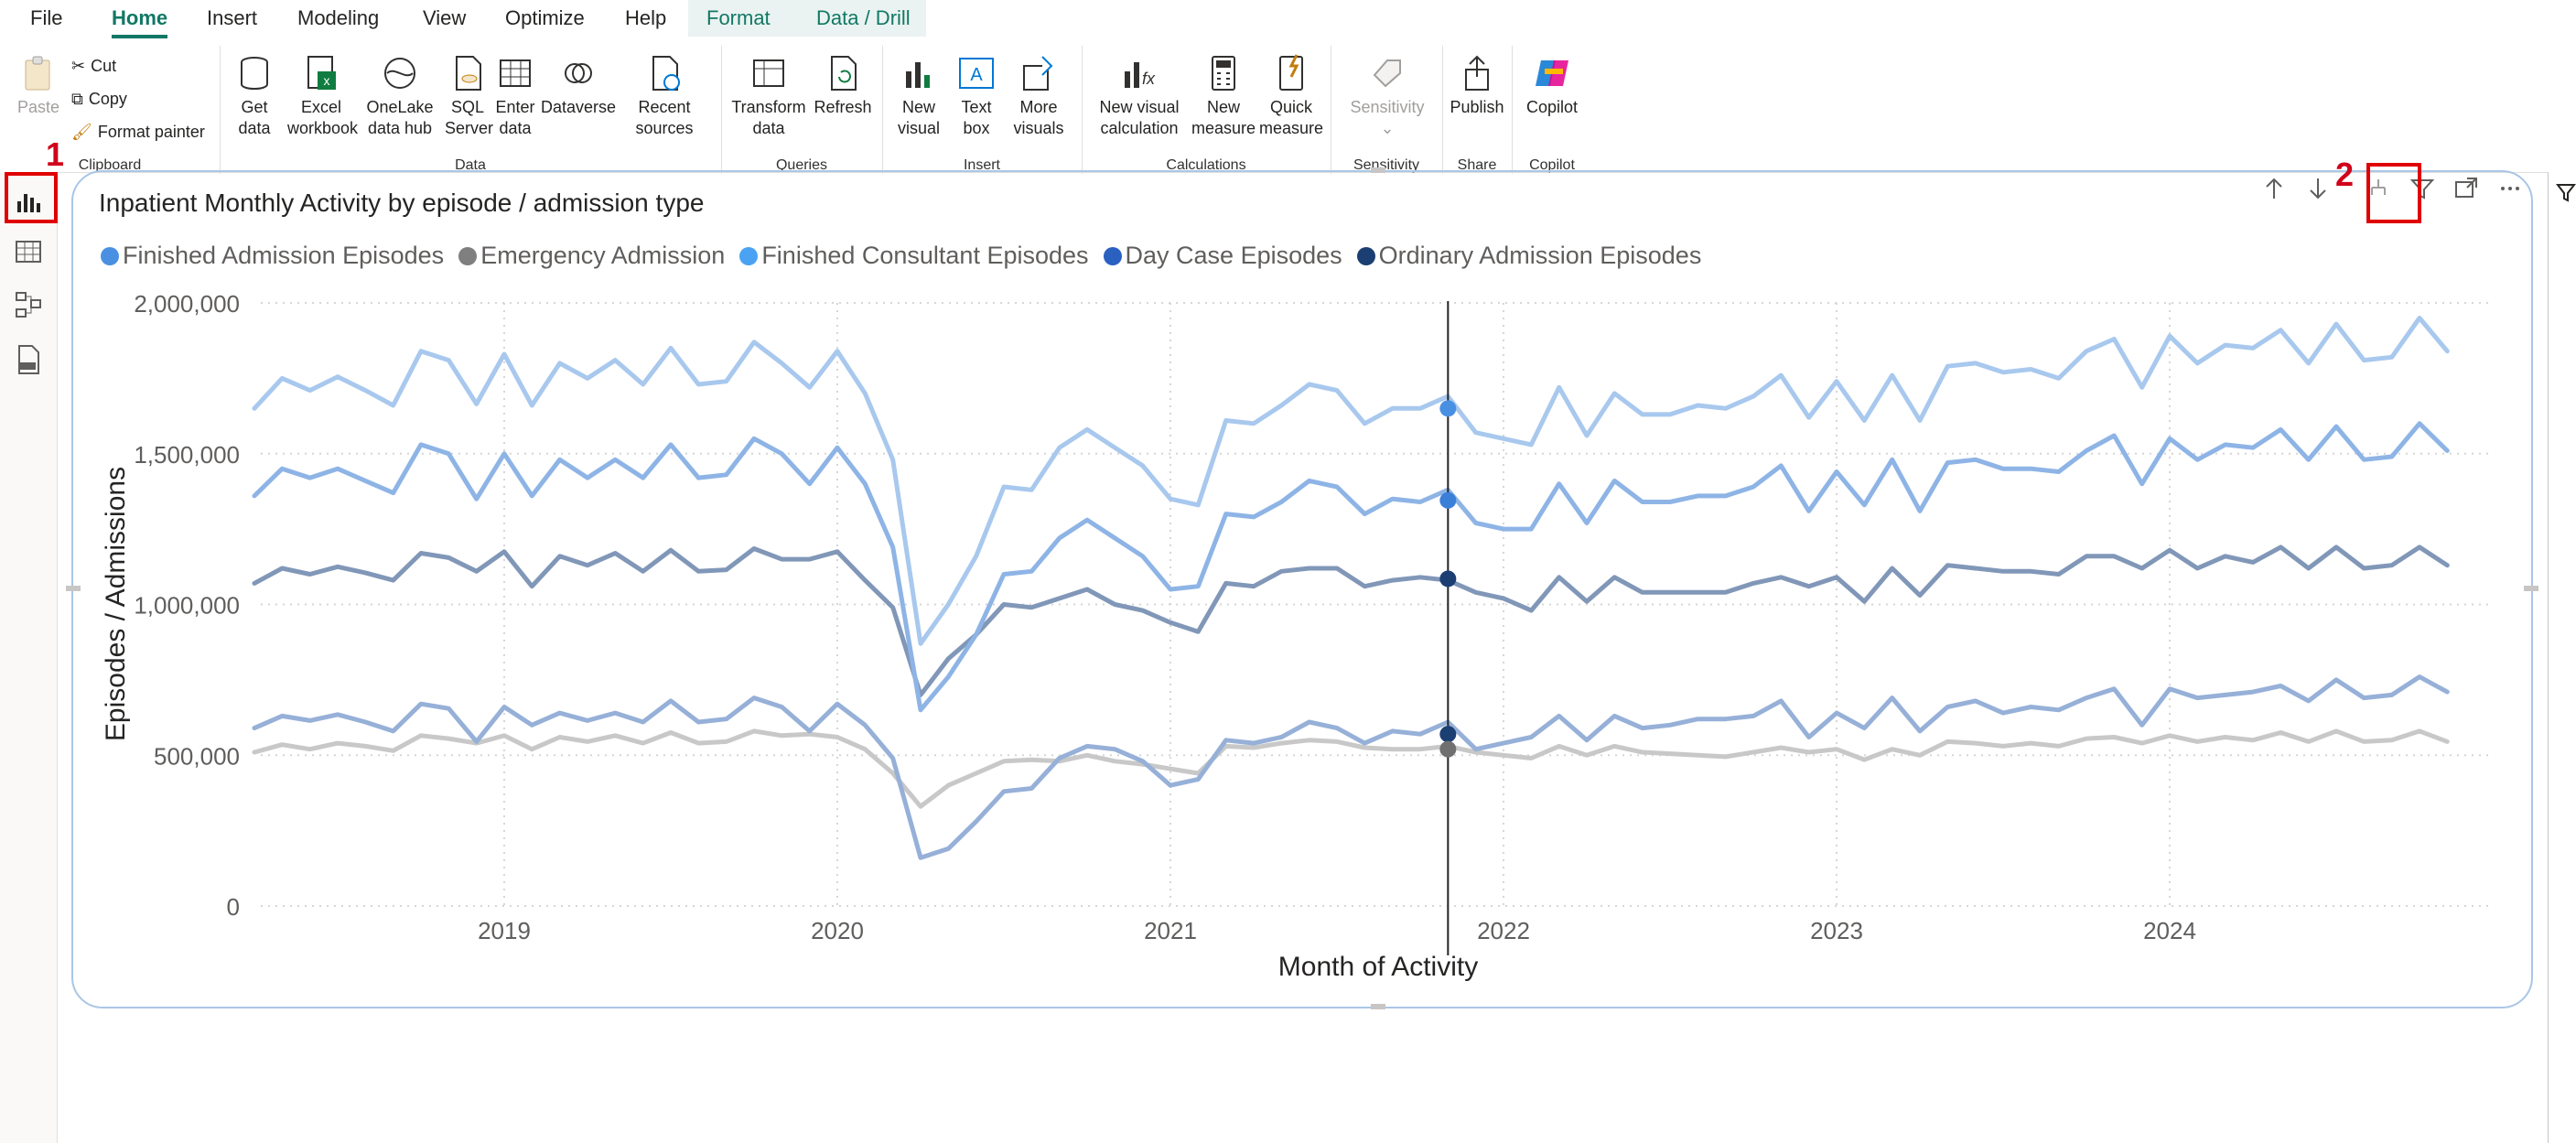 The width and height of the screenshot is (2576, 1143). Describe the element at coordinates (1387, 96) in the screenshot. I see `sensitivity-button: Sensitivity ⌄` at that location.